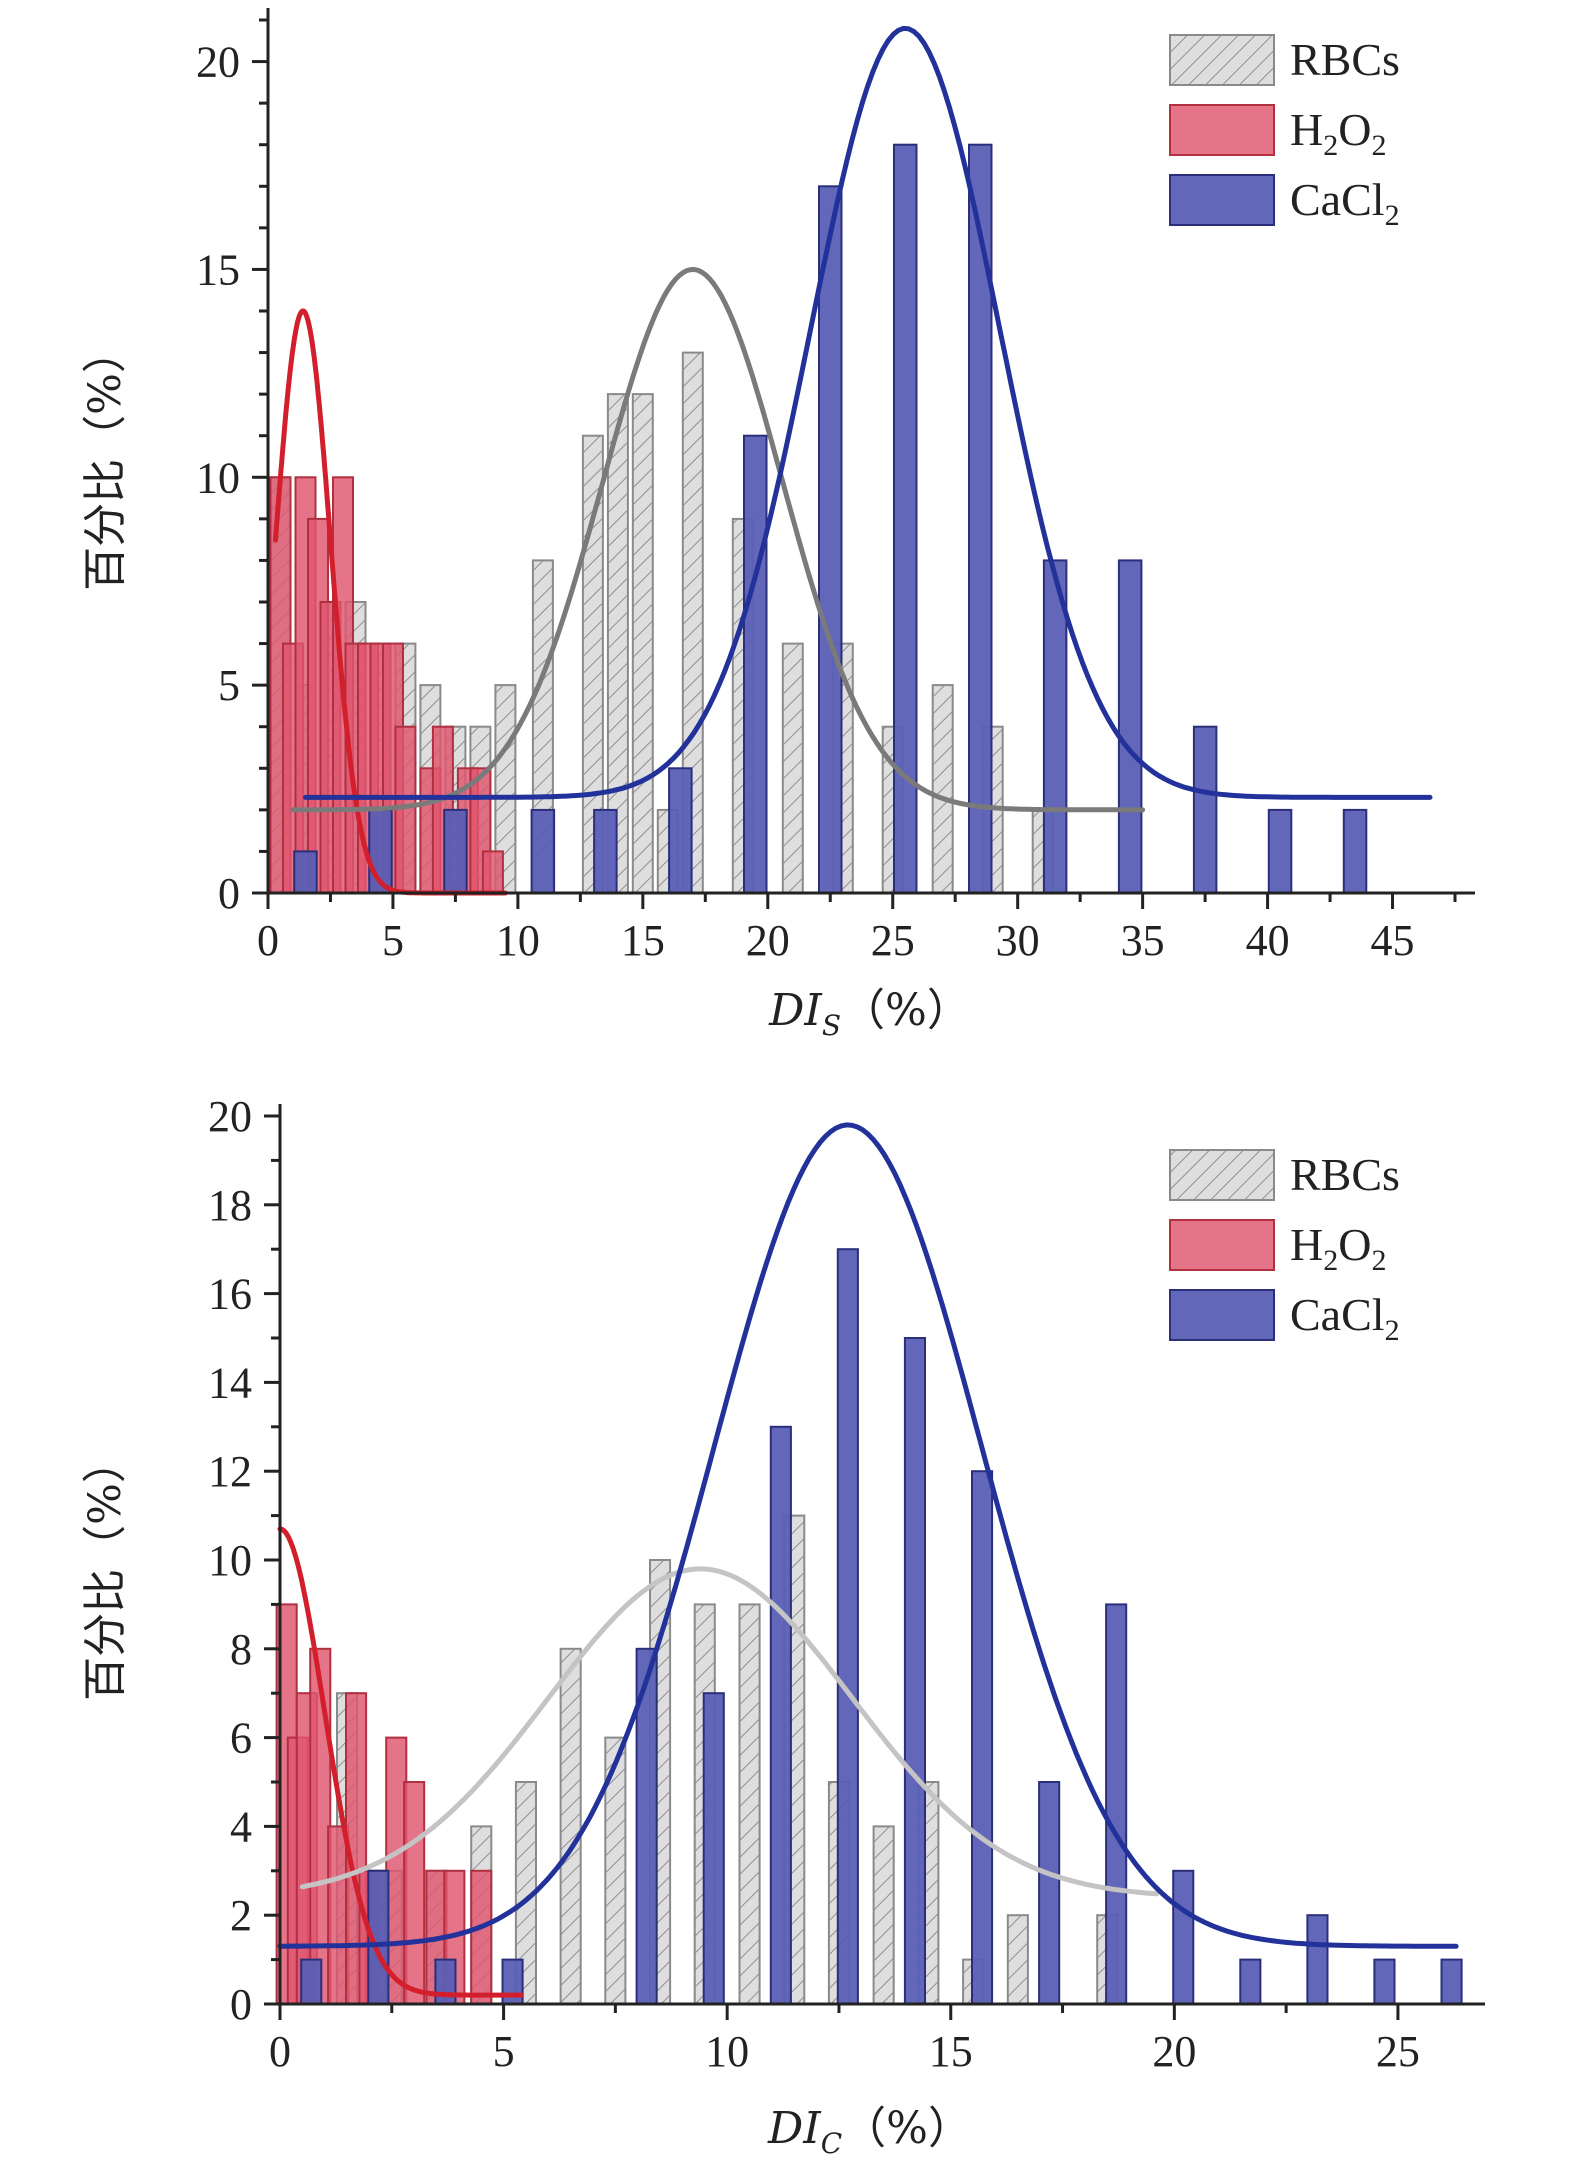  I want to click on fit_h2o2-curve, so click(400, 1762).